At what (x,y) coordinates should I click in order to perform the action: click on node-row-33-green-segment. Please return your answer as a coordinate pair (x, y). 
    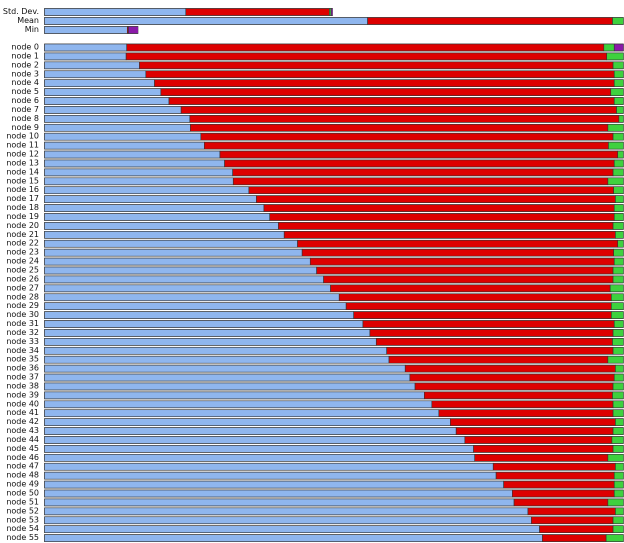
    Looking at the image, I should click on (617, 341).